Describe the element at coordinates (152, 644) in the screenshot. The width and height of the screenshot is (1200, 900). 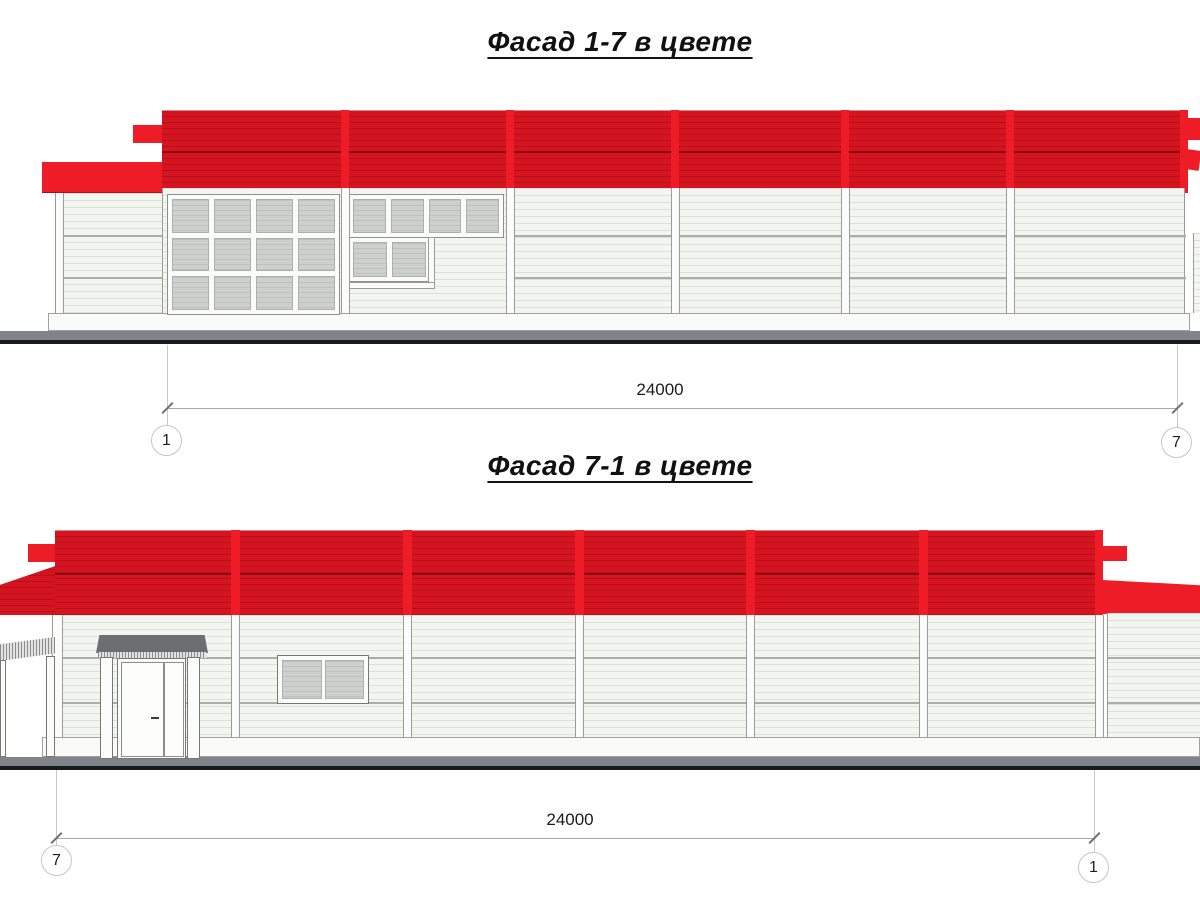
I see `entrance-canopy` at that location.